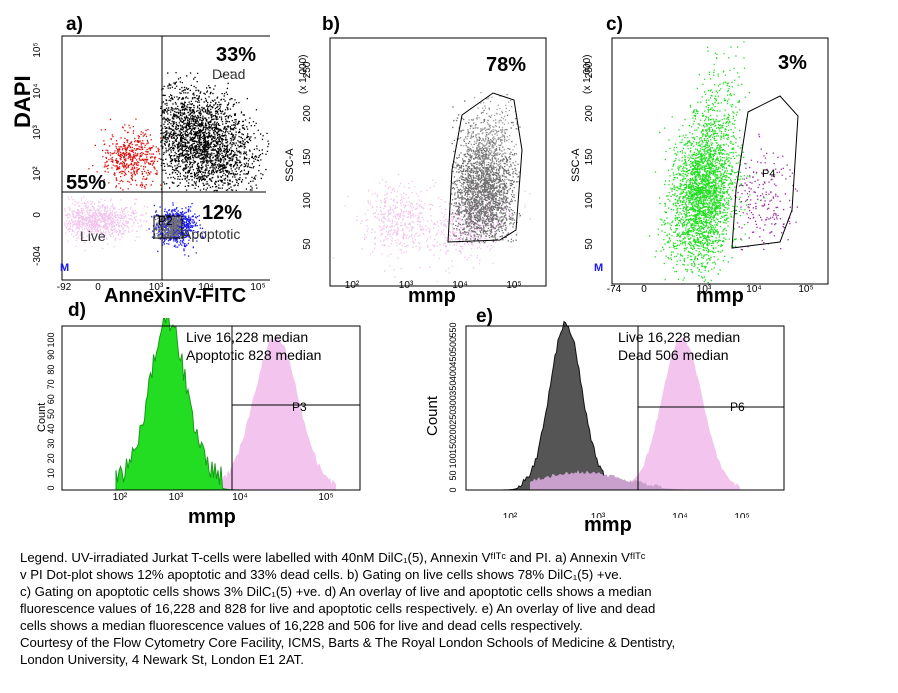  What do you see at coordinates (51, 444) in the screenshot?
I see `y-tick-label: 30` at bounding box center [51, 444].